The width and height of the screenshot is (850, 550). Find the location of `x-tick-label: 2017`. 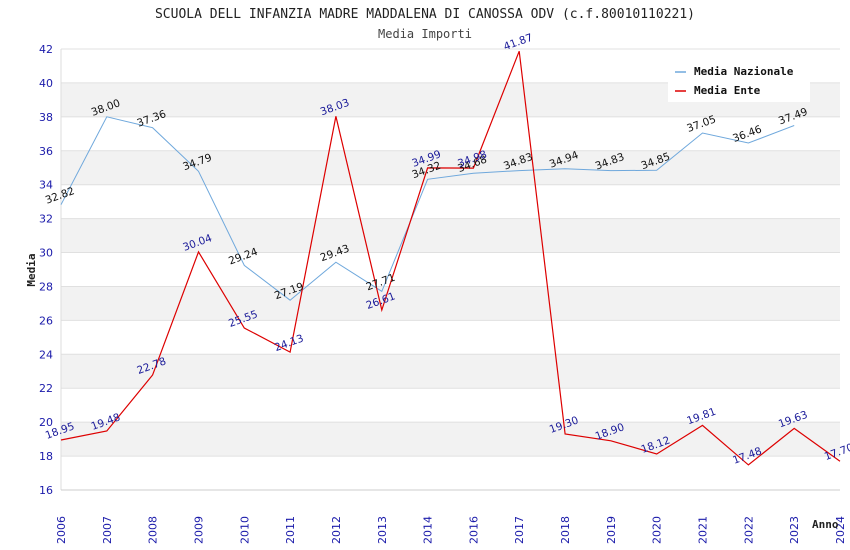

x-tick-label: 2017 is located at coordinates (519, 530).